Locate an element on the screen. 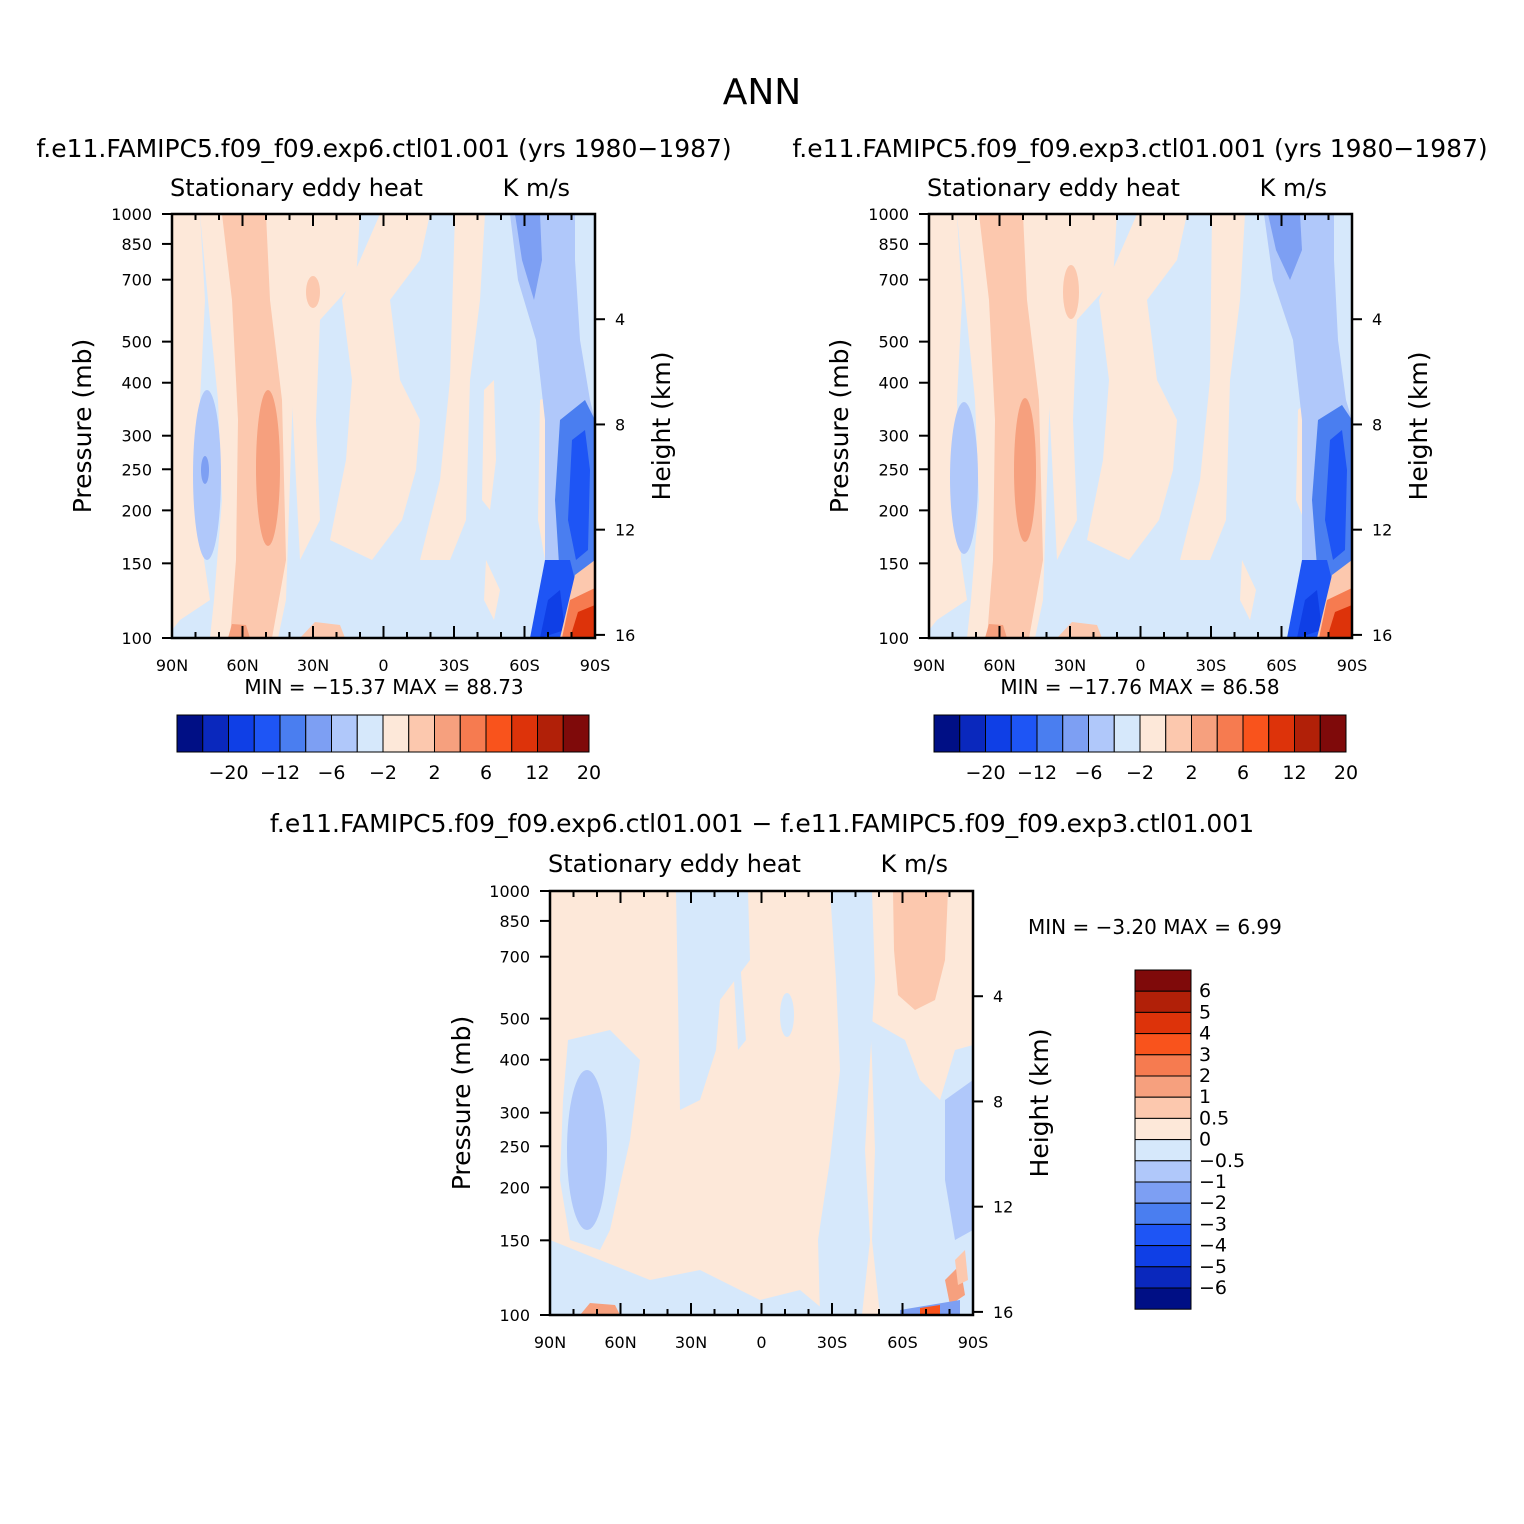  min-max-text: MIN = −15.37 MAX = 88.73 is located at coordinates (383, 687).